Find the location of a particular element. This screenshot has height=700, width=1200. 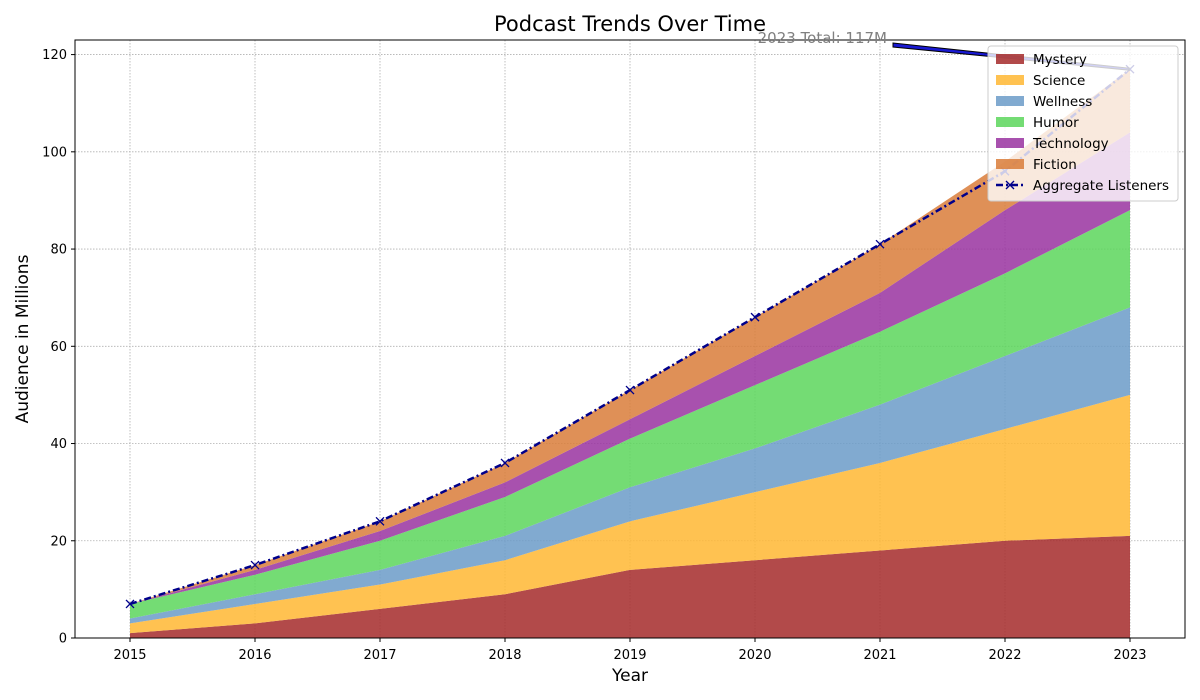

legend-entry: Mystery is located at coordinates (1041, 60).